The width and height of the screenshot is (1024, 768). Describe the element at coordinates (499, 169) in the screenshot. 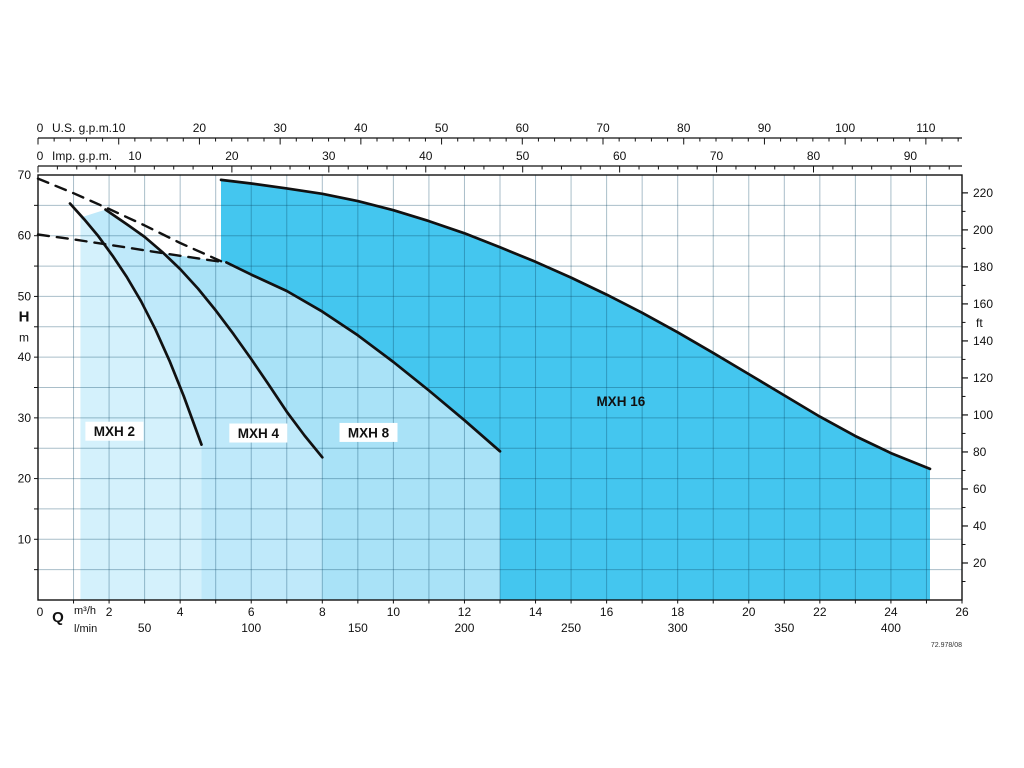

I see `axis-top-imp-gpm` at that location.